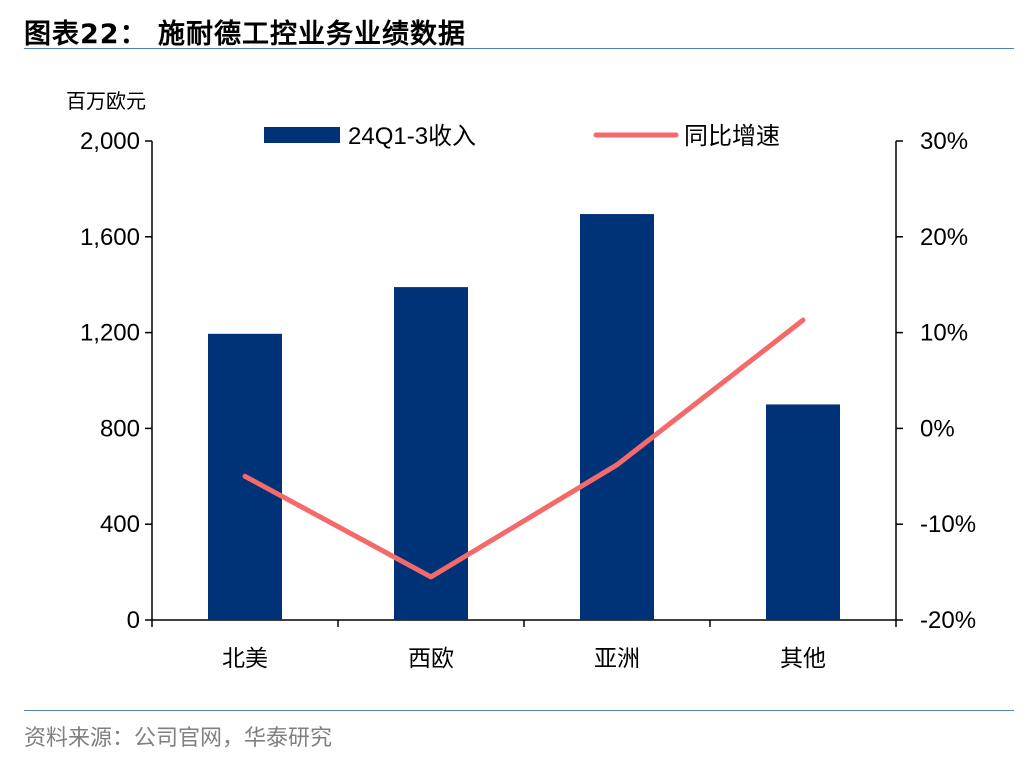 This screenshot has height=760, width=1036. Describe the element at coordinates (617, 659) in the screenshot. I see `category-label: 亚洲` at that location.